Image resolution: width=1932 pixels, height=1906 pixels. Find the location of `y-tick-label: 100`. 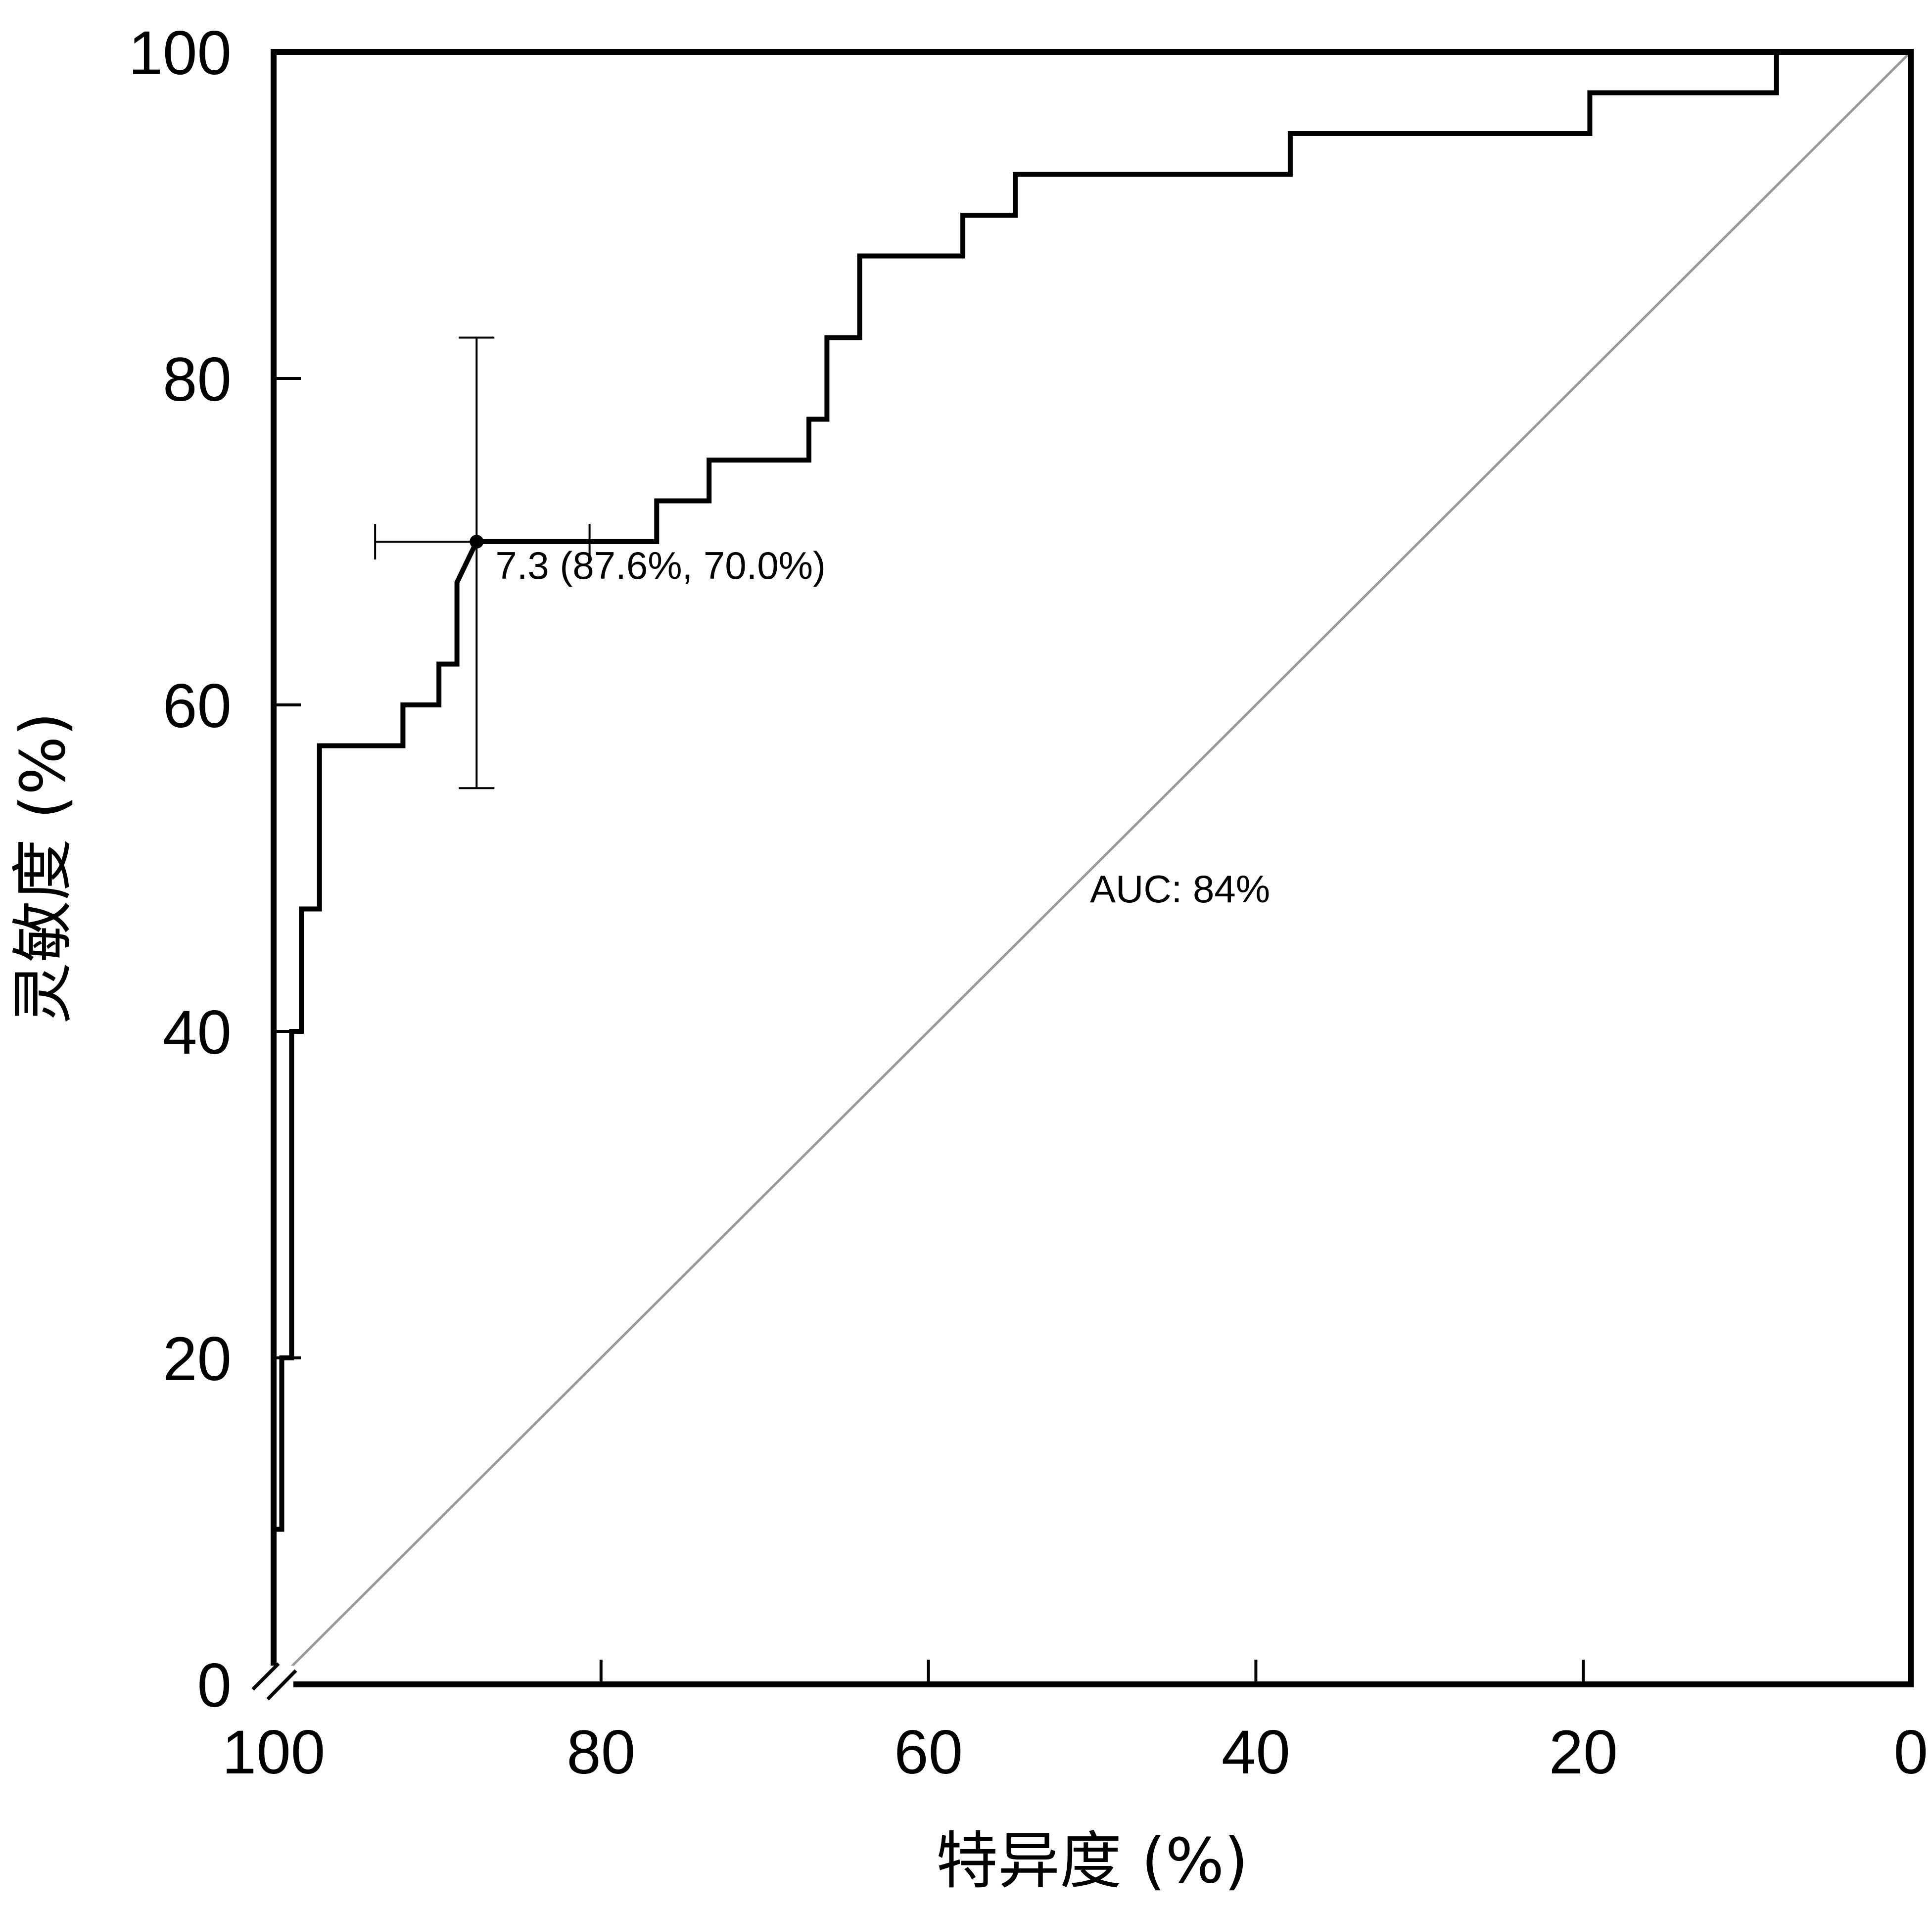

y-tick-label: 100 is located at coordinates (180, 53).